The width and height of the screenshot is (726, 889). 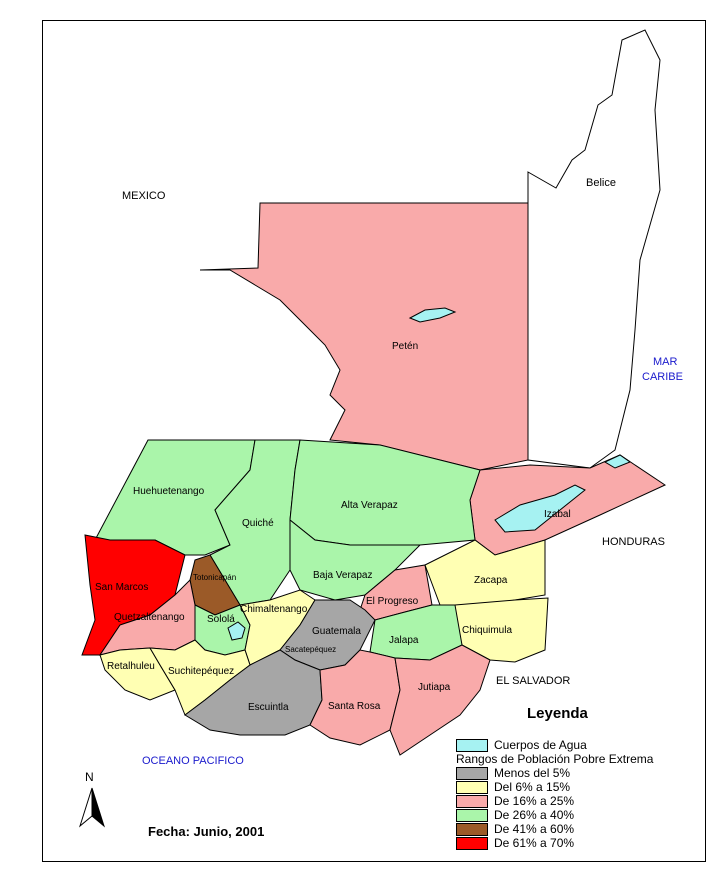 I want to click on legend-item: Menos del 5%, so click(x=554, y=773).